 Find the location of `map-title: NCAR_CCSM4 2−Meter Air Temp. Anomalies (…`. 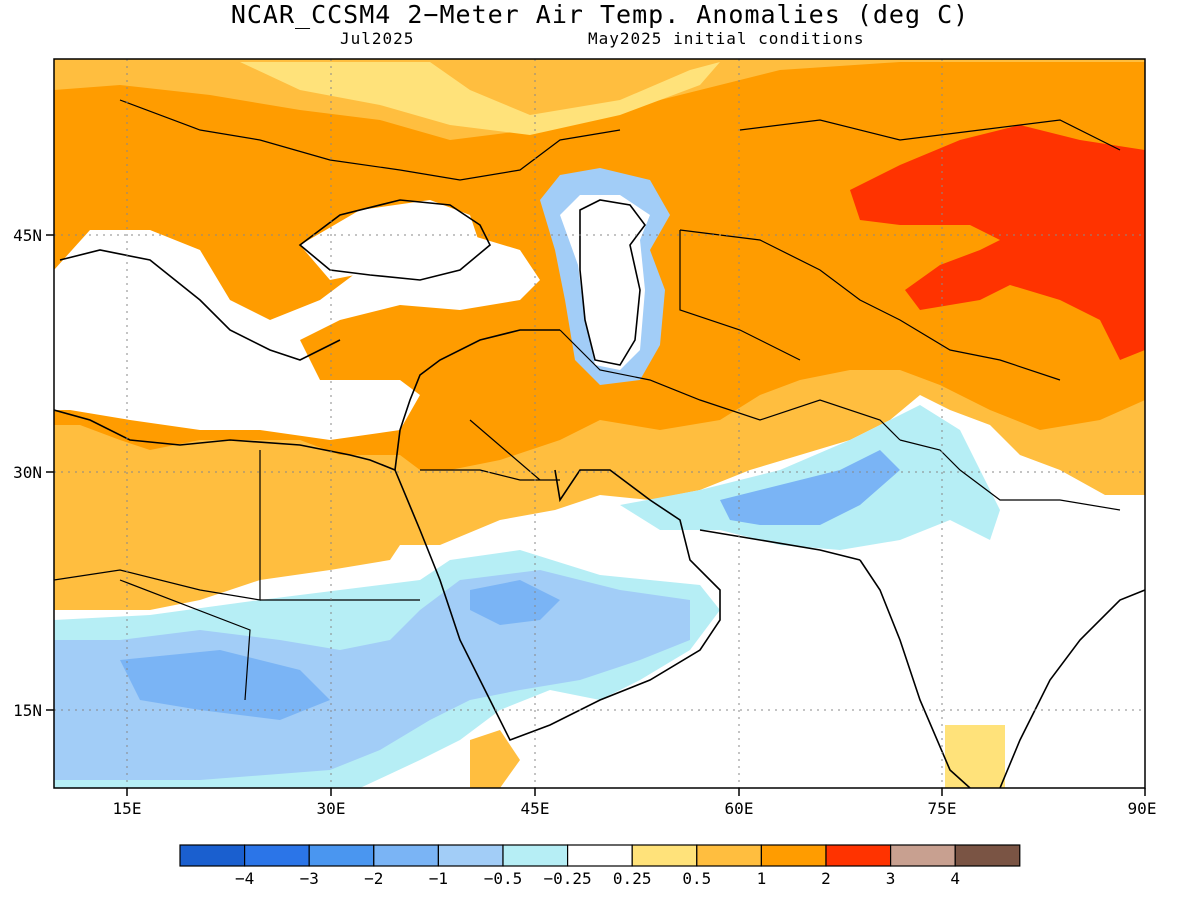

map-title: NCAR_CCSM4 2−Meter Air Temp. Anomalies (… is located at coordinates (600, 14).